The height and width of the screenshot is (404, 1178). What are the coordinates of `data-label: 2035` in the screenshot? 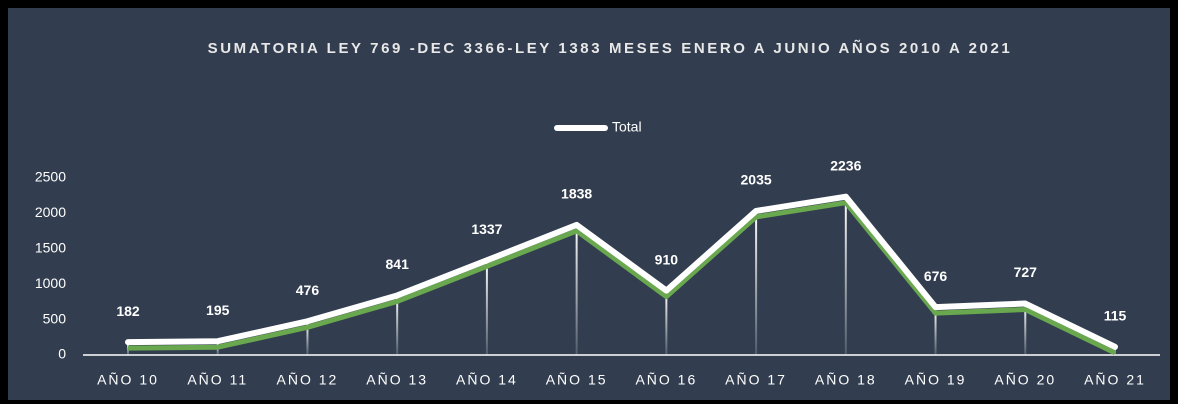 It's located at (756, 180).